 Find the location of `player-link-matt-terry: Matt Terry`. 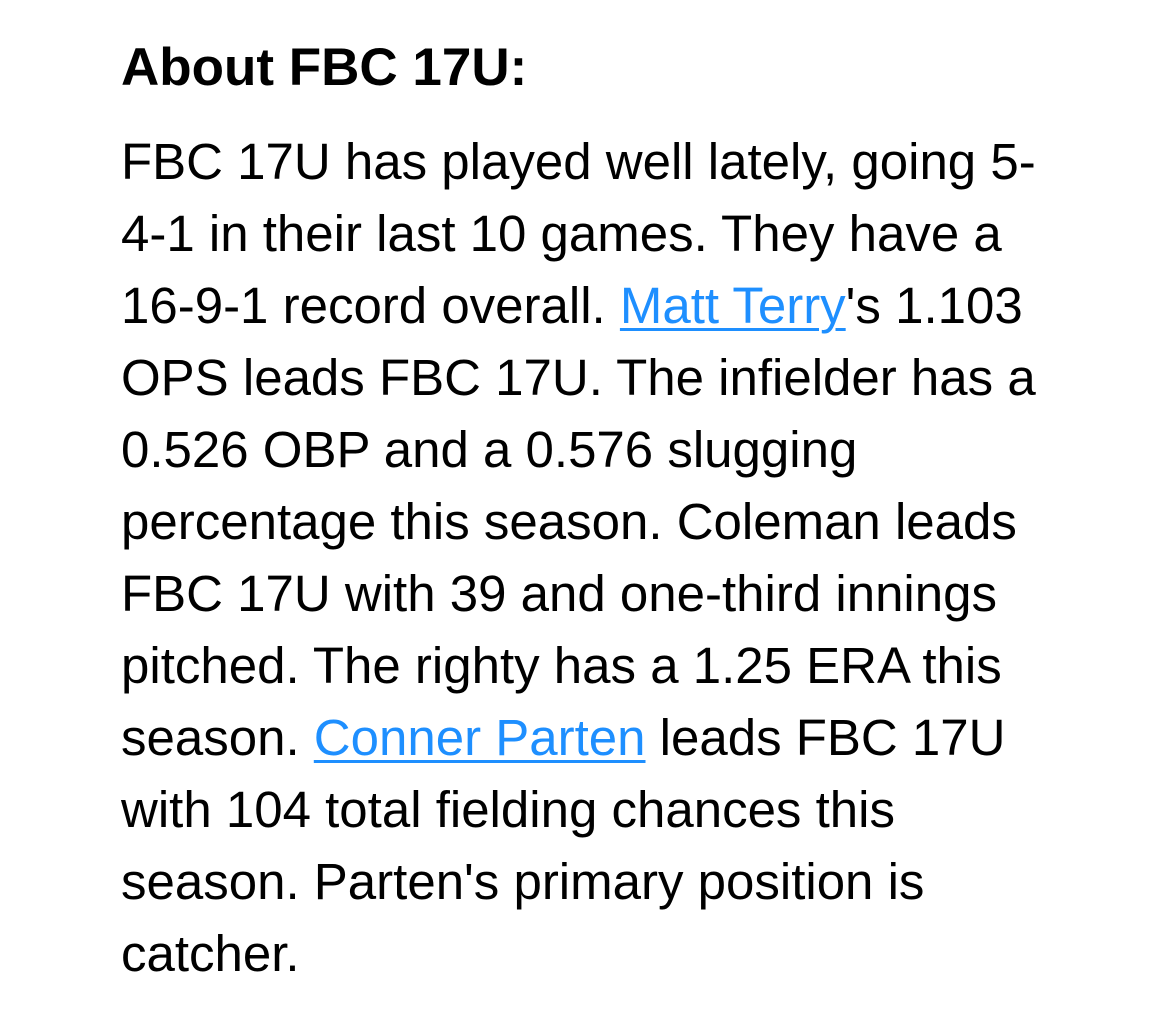

player-link-matt-terry: Matt Terry is located at coordinates (732, 305).